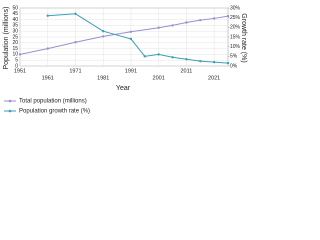 This screenshot has height=240, width=320. What do you see at coordinates (243, 37) in the screenshot?
I see `y2-axis-label: Growth rate (%)` at bounding box center [243, 37].